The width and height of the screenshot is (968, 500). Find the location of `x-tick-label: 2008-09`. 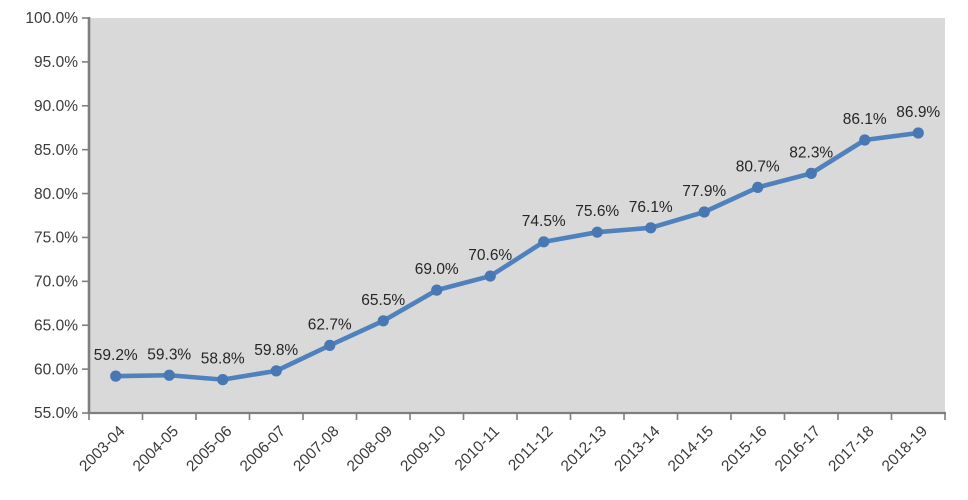

x-tick-label: 2008-09 is located at coordinates (370, 449).